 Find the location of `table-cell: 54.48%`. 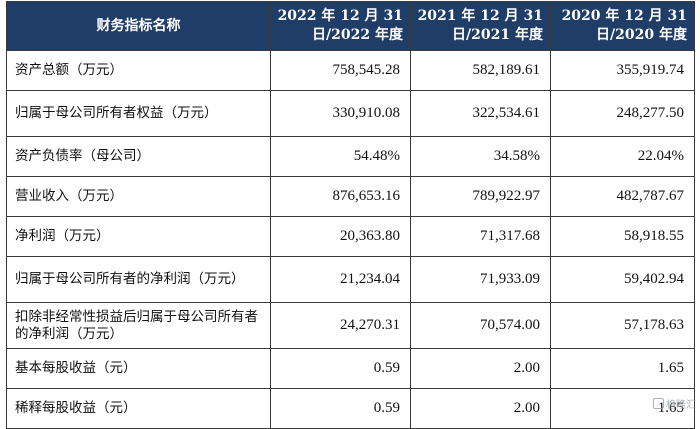

table-cell: 54.48% is located at coordinates (340, 156).